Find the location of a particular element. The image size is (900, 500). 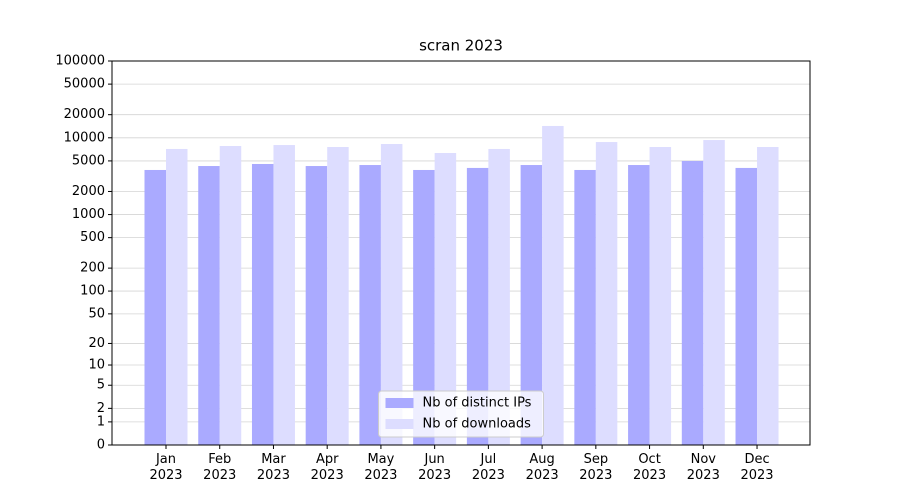

x-tick-label: May 2023 is located at coordinates (381, 467).